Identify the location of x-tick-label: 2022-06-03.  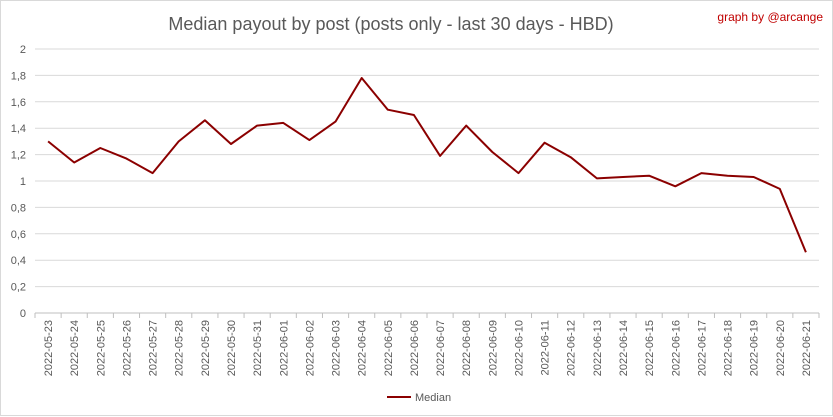
(337, 348).